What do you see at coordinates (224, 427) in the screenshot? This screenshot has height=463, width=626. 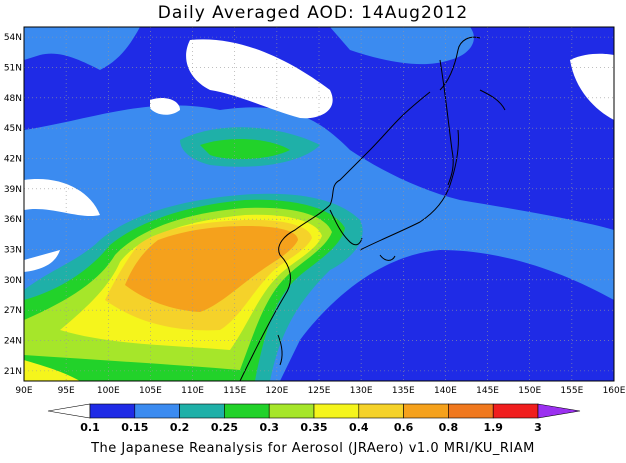 I see `colorbar-label: 0.25` at bounding box center [224, 427].